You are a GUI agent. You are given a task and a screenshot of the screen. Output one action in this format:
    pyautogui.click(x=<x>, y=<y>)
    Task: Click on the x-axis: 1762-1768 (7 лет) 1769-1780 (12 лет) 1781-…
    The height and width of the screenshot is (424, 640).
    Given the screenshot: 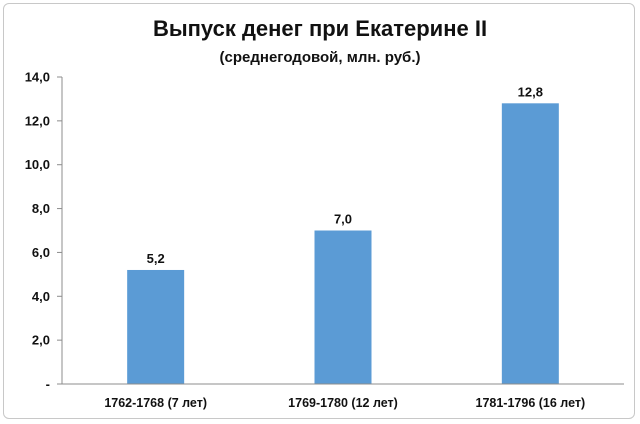 What is the action you would take?
    pyautogui.click(x=343, y=396)
    